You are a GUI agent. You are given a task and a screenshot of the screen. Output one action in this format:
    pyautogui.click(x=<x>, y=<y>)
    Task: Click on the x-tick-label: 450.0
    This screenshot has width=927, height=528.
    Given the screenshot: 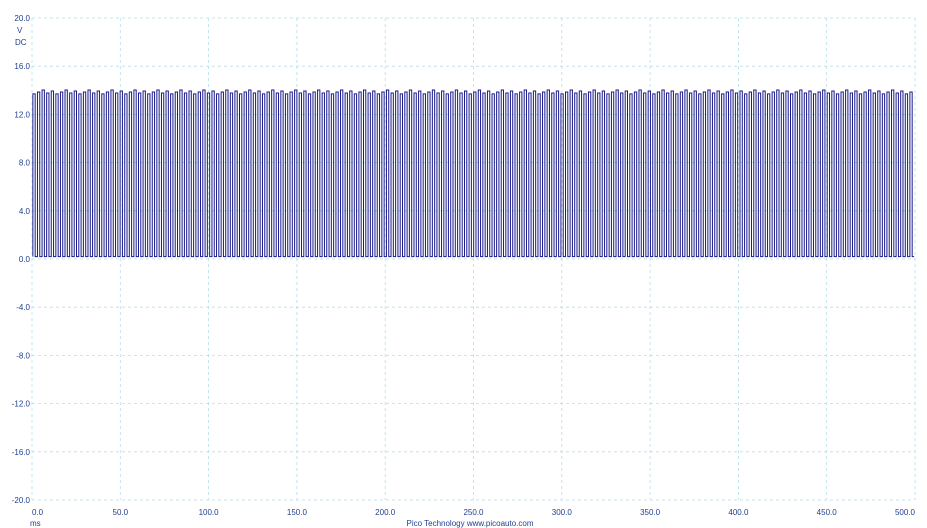 What is the action you would take?
    pyautogui.click(x=827, y=512)
    